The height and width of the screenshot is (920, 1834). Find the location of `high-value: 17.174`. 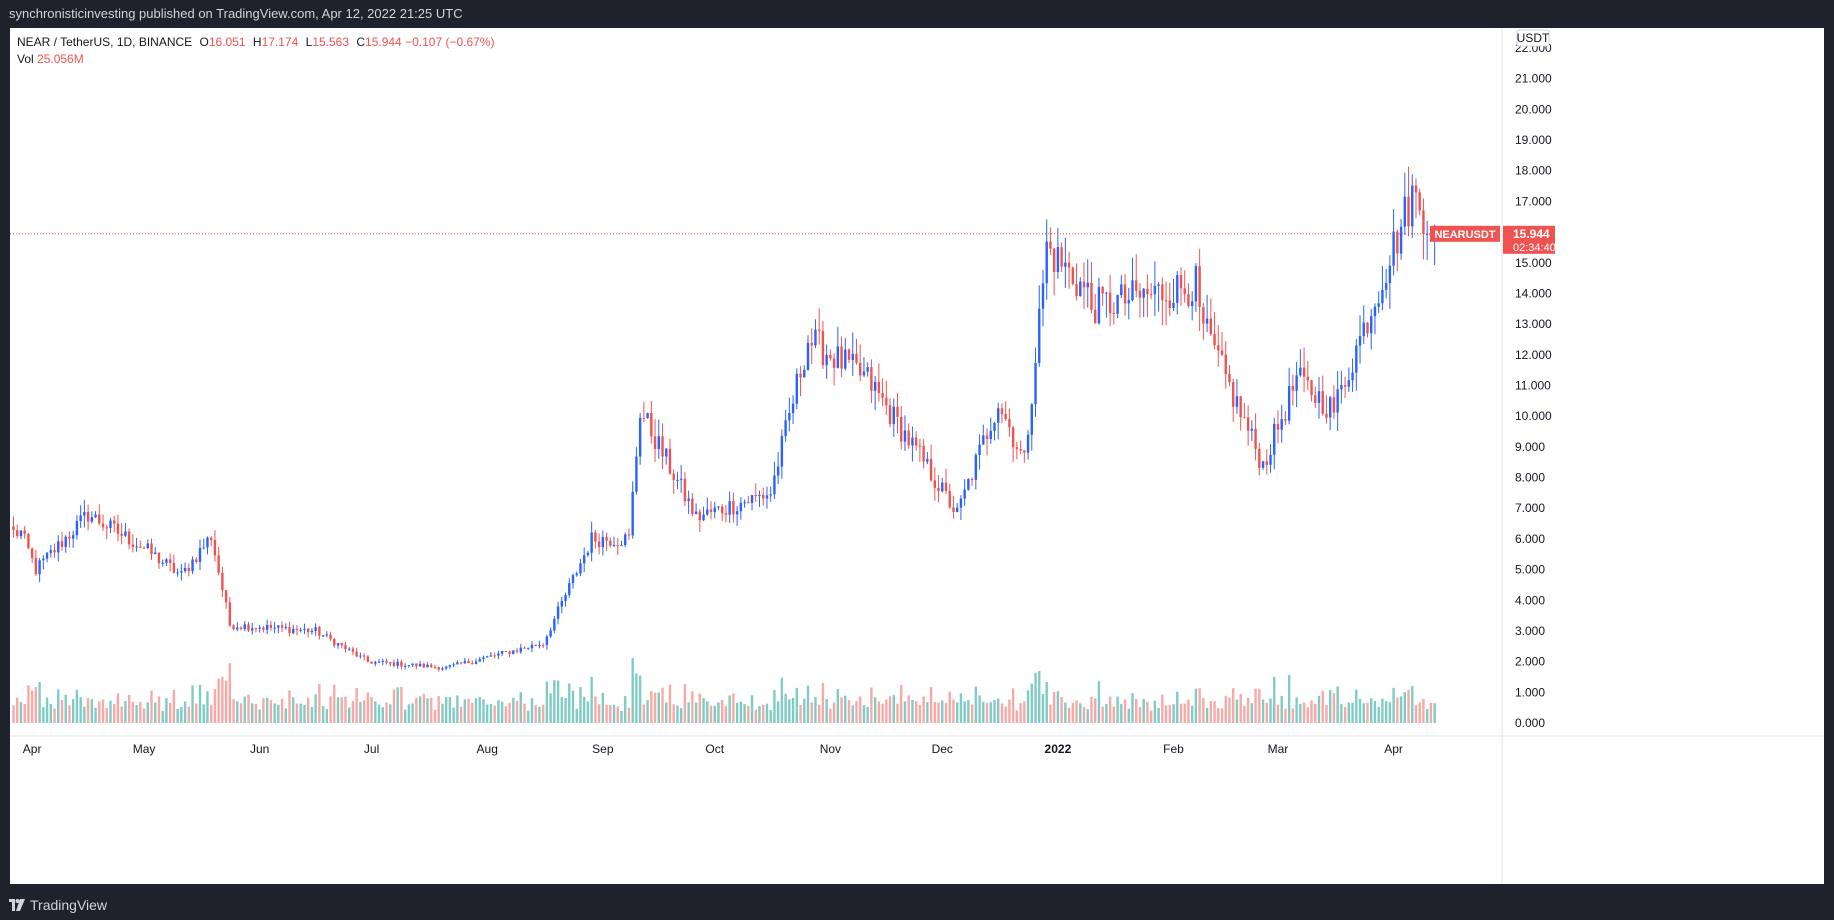

high-value: 17.174 is located at coordinates (280, 42).